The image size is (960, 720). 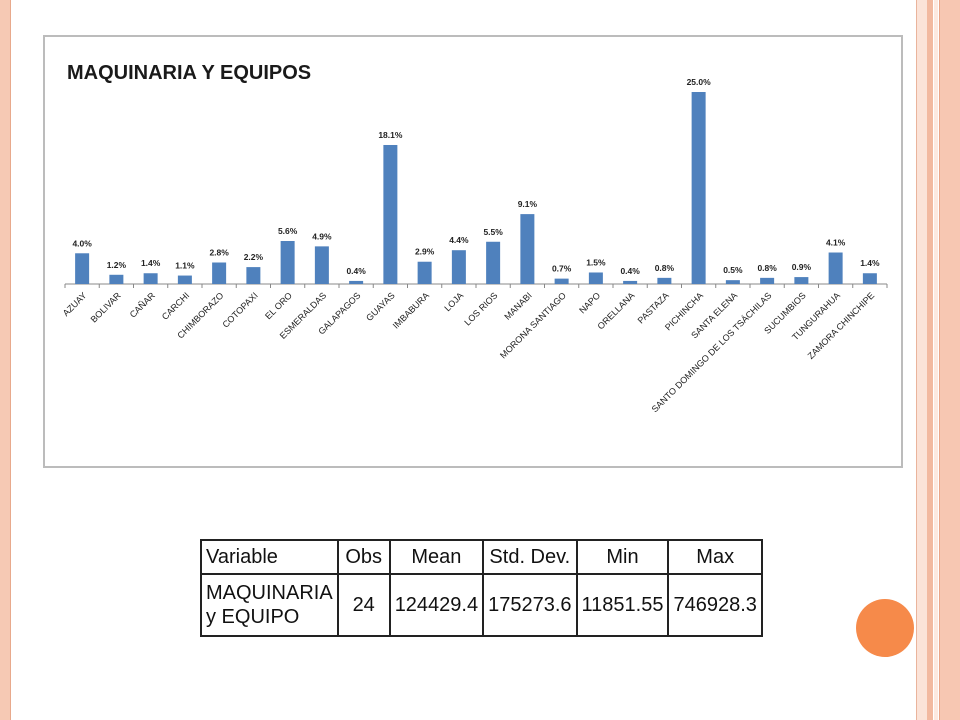 I want to click on data-label: 4.1%, so click(x=836, y=243).